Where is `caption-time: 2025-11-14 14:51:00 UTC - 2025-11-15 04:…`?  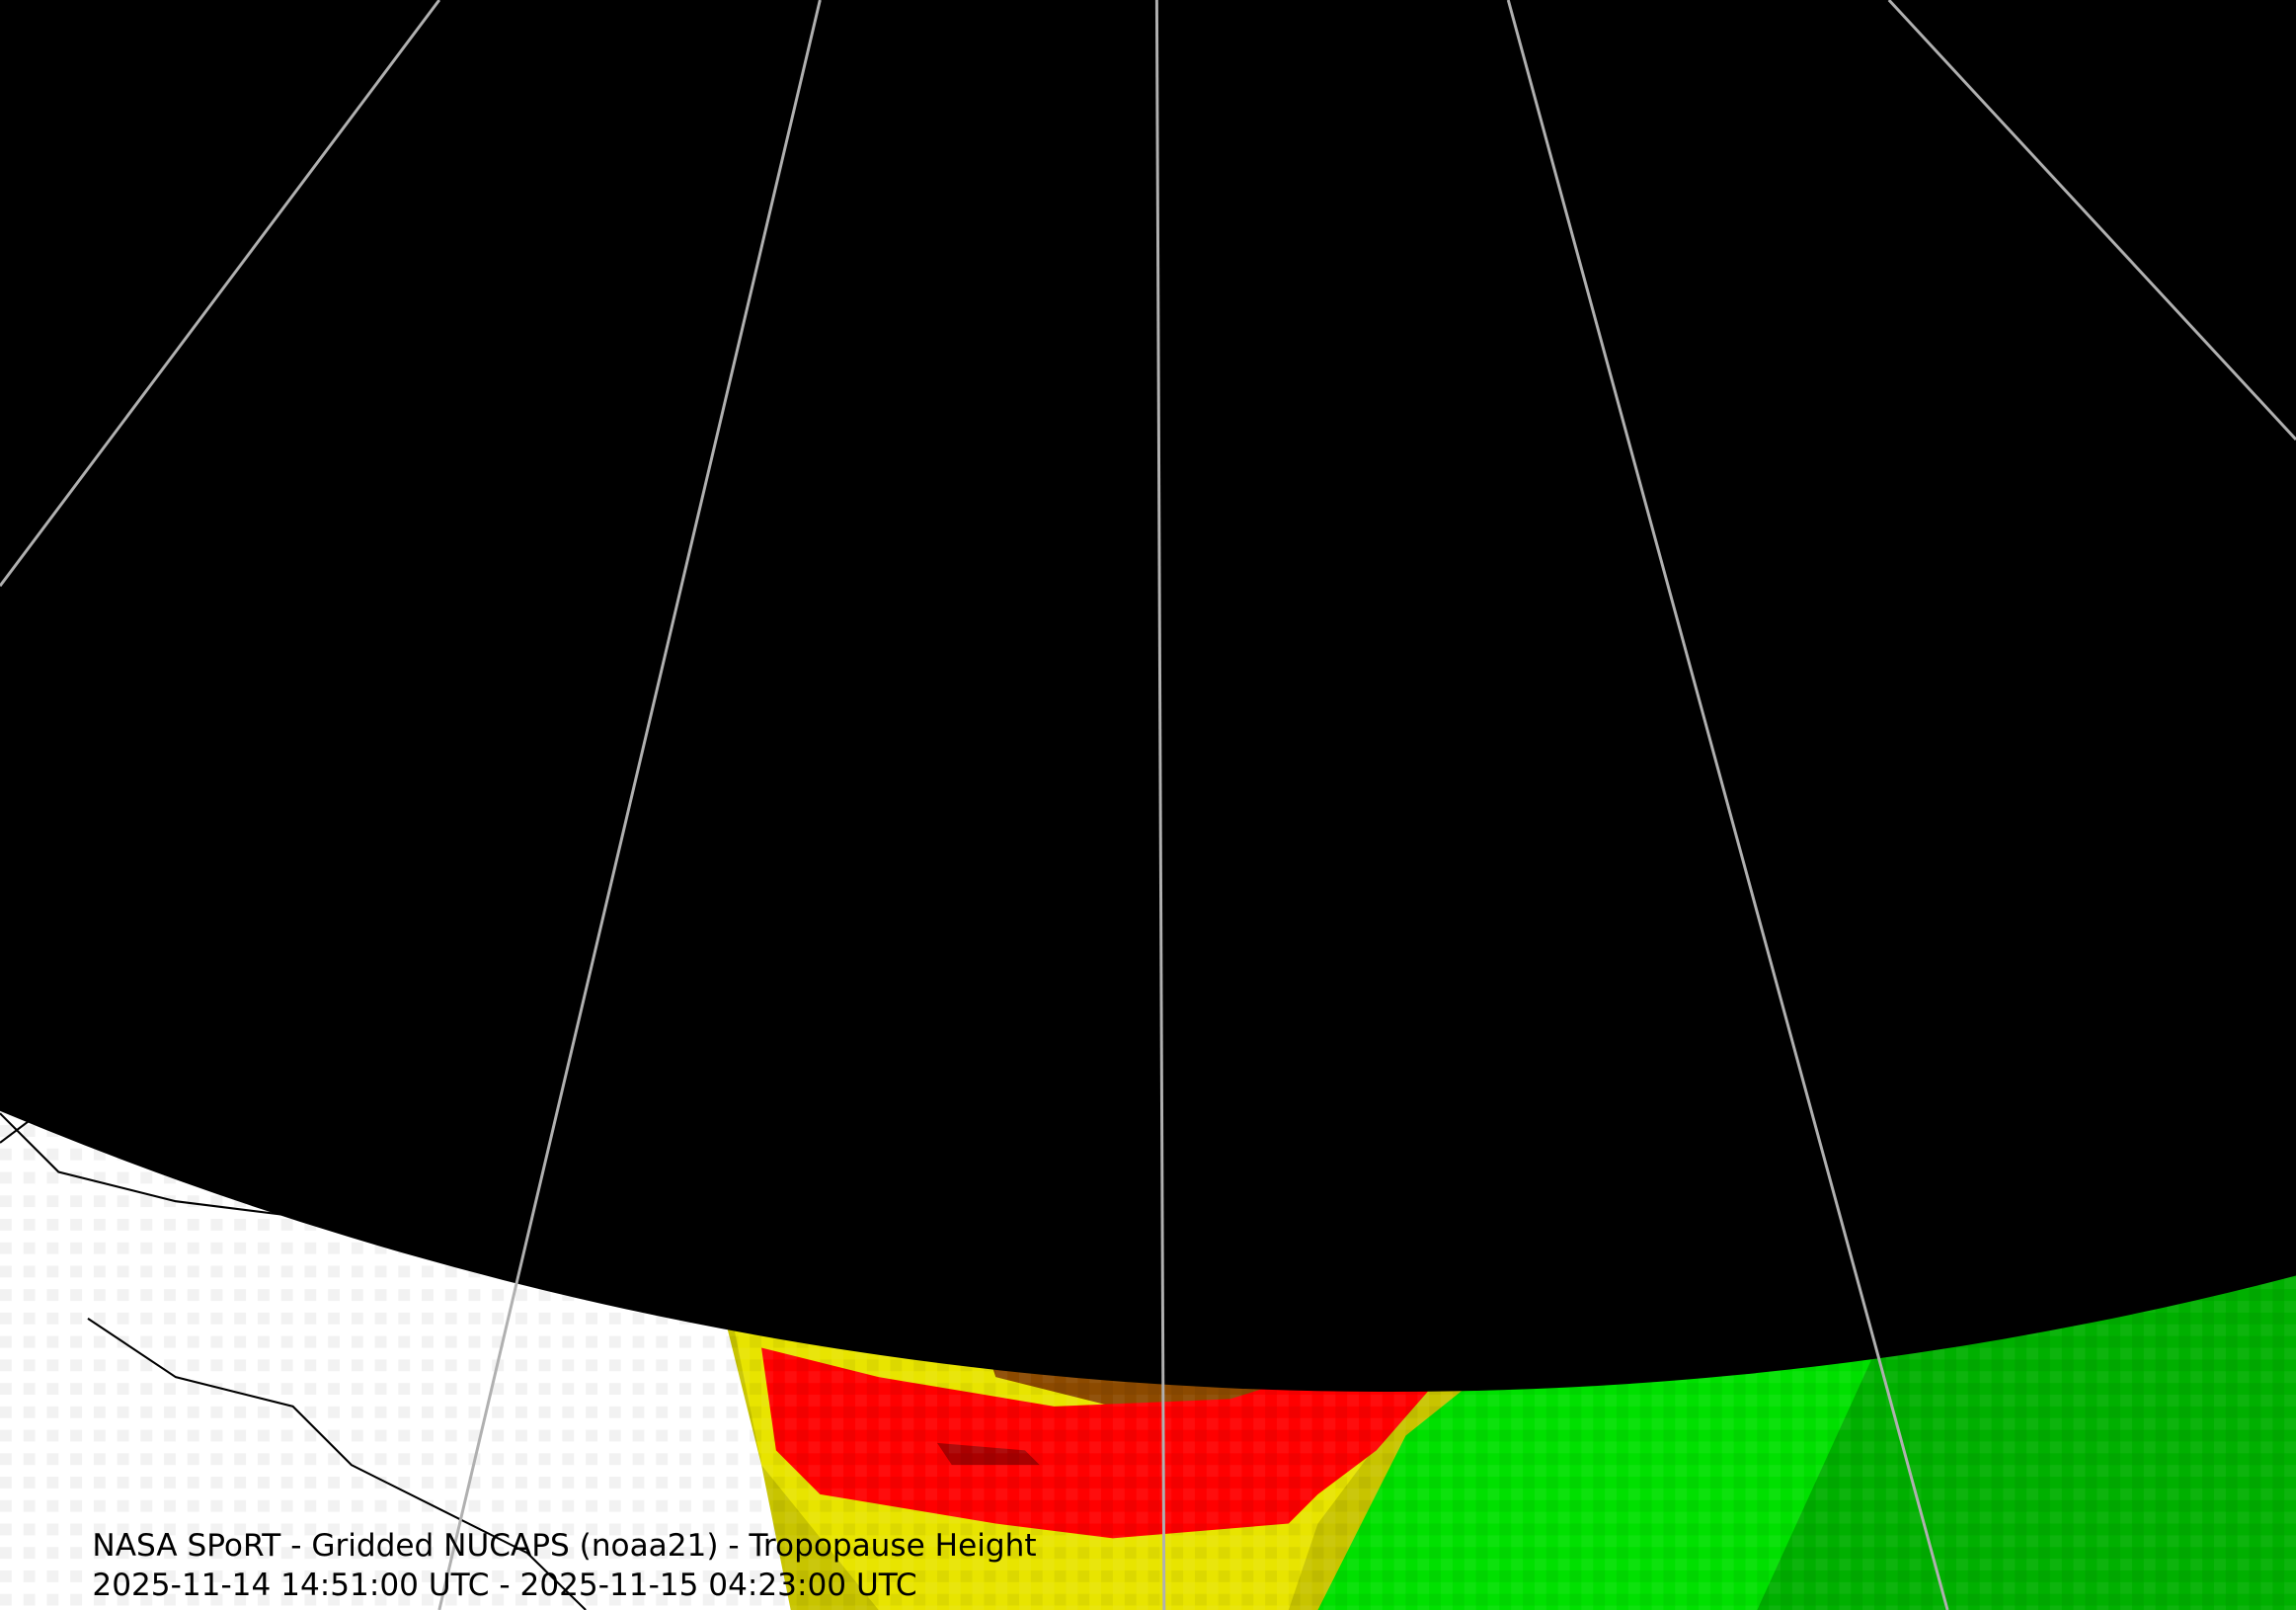
caption-time: 2025-11-14 14:51:00 UTC - 2025-11-15 04:… is located at coordinates (504, 1585).